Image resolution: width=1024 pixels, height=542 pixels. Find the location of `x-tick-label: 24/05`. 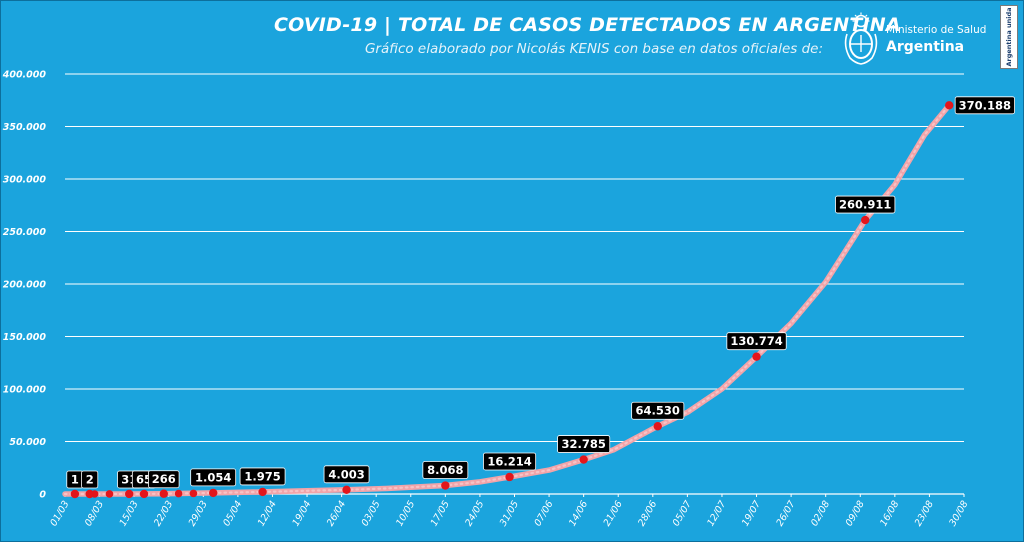

x-tick-label: 24/05 is located at coordinates (474, 513).